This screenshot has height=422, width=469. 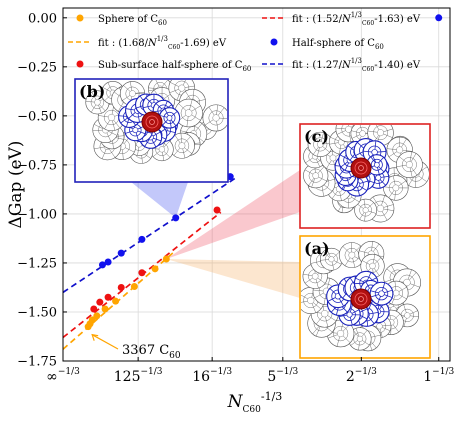 I want to click on legend-item-subsurface-fit: fit : (1.52/N1/3C60-1.63) eV, so click(x=341, y=19).